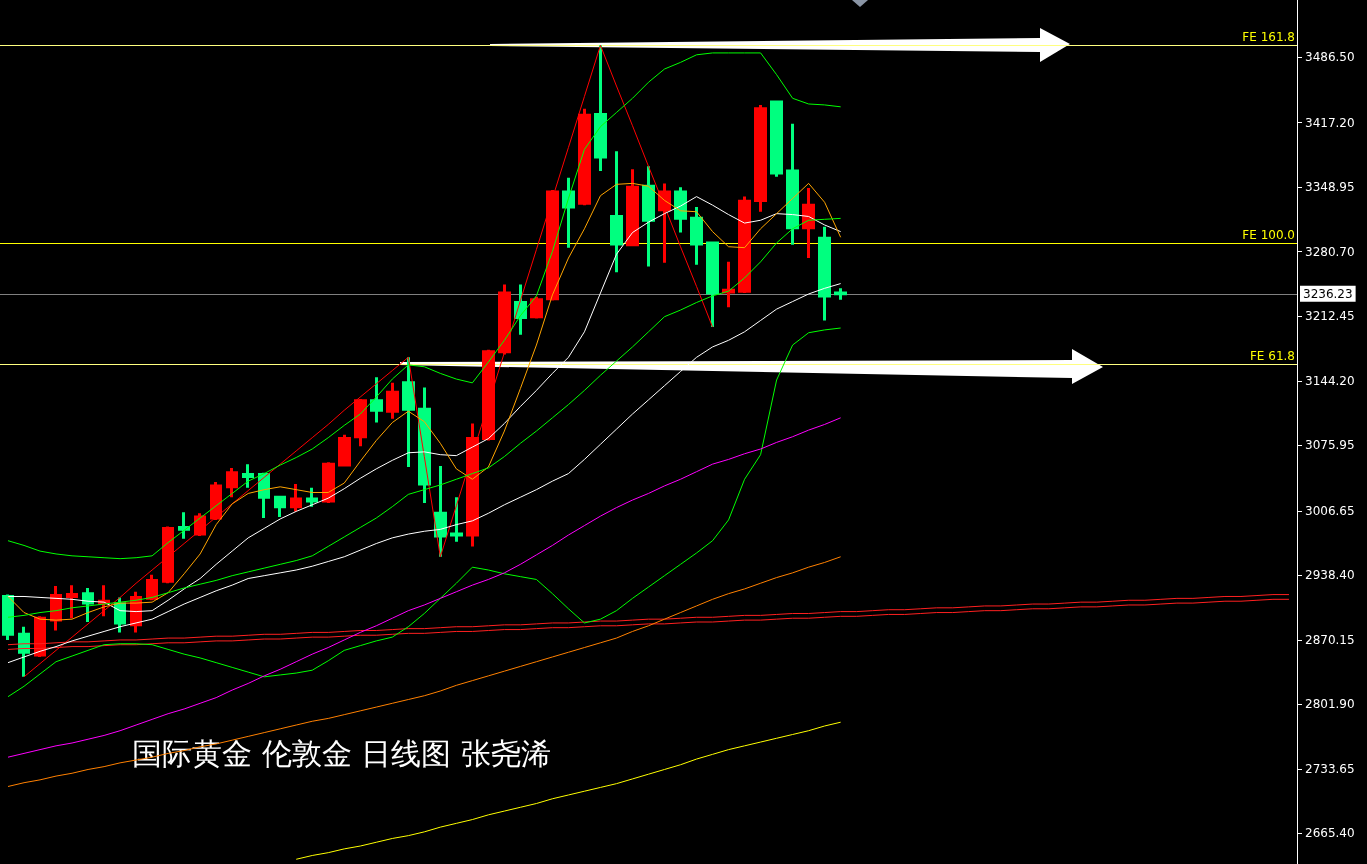  What do you see at coordinates (1330, 575) in the screenshot?
I see `y-tick-label: 2938.40` at bounding box center [1330, 575].